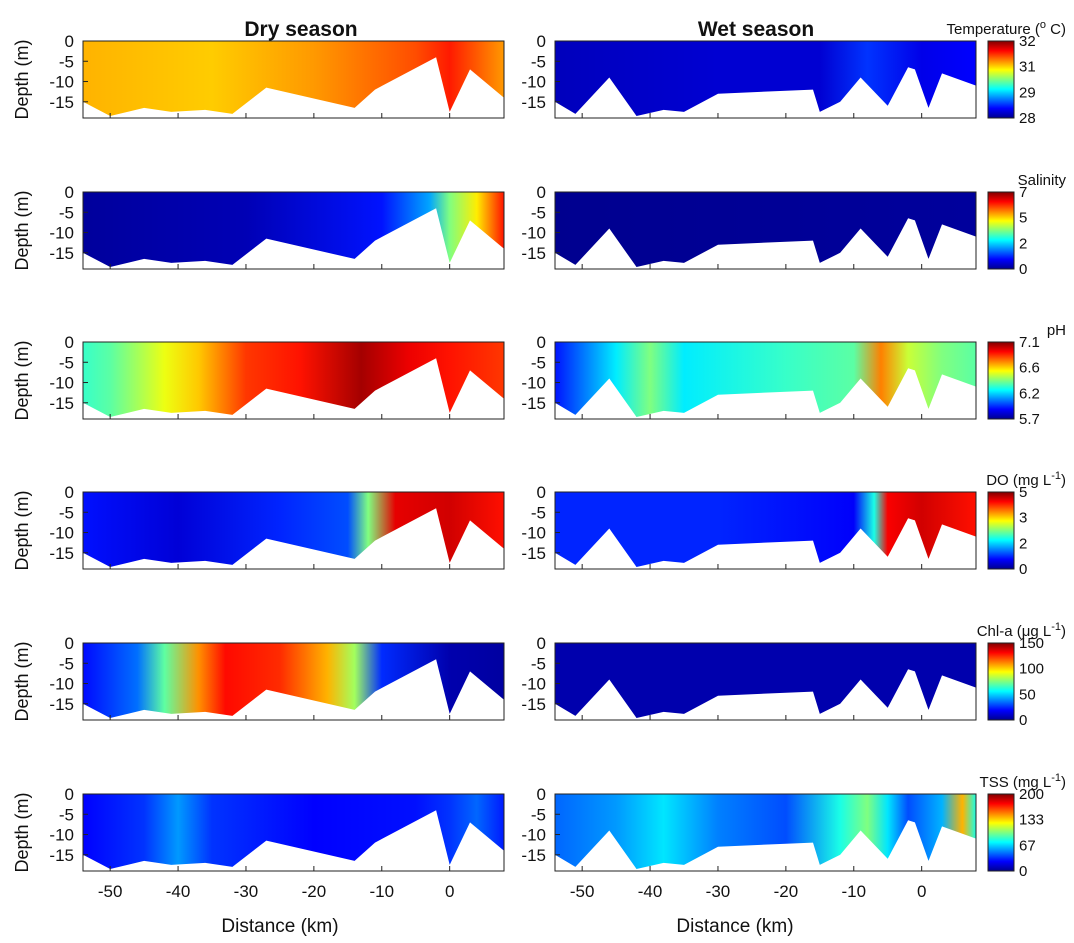 Image resolution: width=1074 pixels, height=943 pixels. I want to click on colorbar-tick-label: 32, so click(1027, 41).